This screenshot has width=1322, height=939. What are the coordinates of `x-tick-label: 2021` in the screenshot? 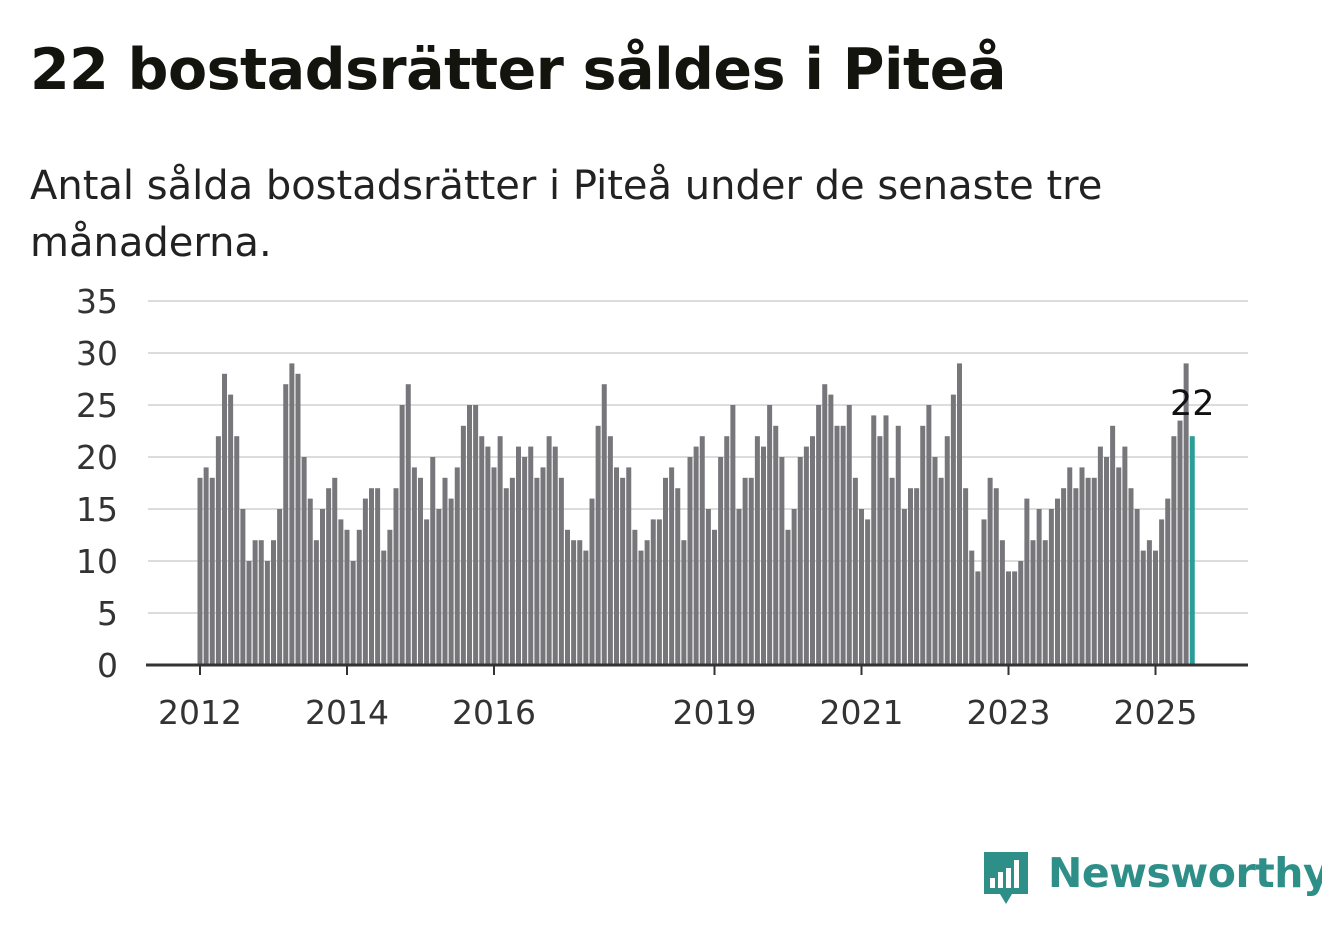 It's located at (862, 712).